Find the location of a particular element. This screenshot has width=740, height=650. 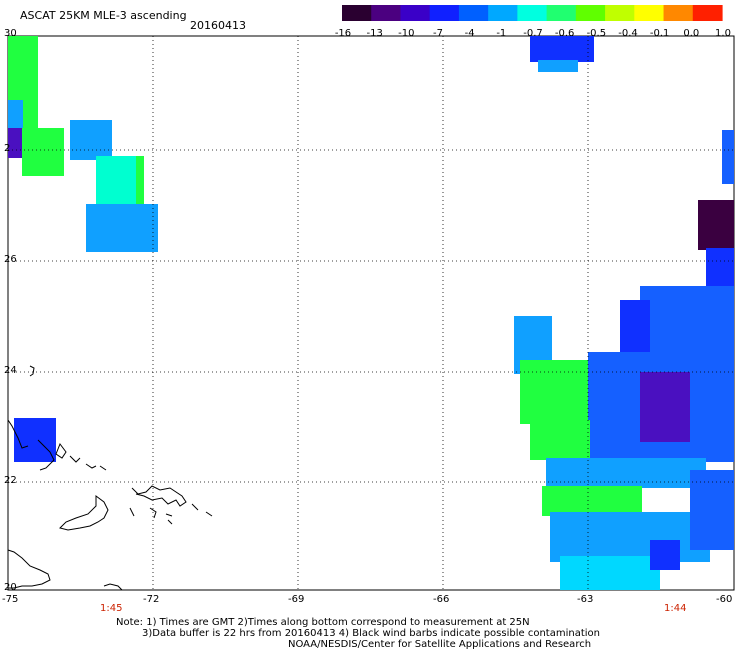

lat-label-30: 30 is located at coordinates (10, 33).